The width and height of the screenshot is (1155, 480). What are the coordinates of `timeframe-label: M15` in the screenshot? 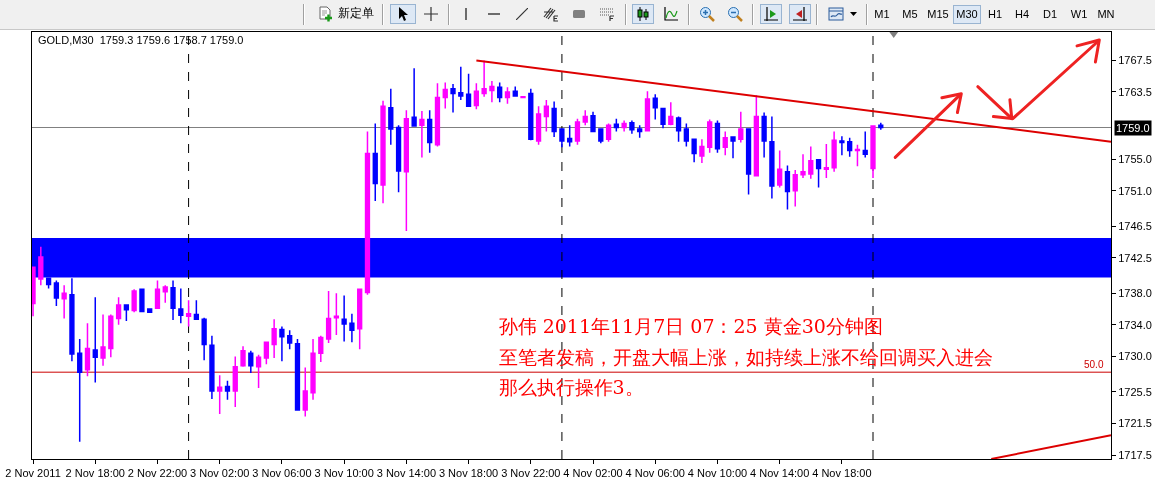 It's located at (938, 14).